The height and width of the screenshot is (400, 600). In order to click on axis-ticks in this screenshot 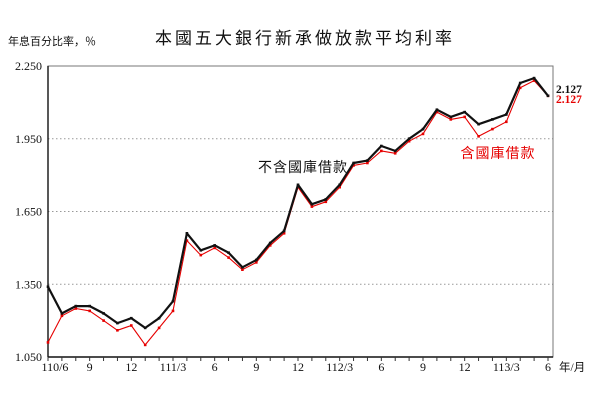, I will do `click(298, 359)`.